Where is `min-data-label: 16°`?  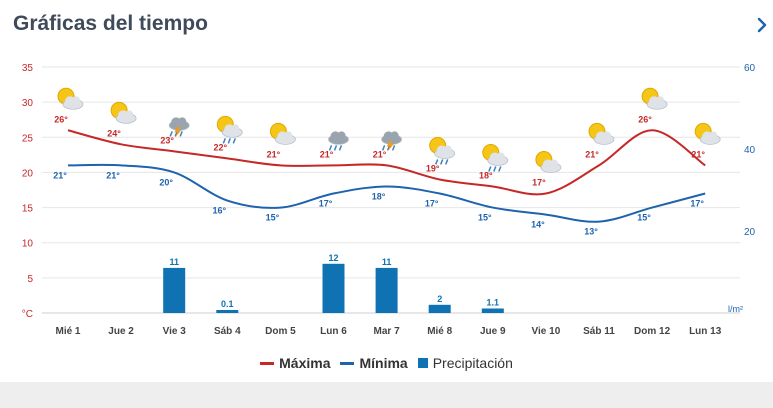
min-data-label: 16° is located at coordinates (219, 211).